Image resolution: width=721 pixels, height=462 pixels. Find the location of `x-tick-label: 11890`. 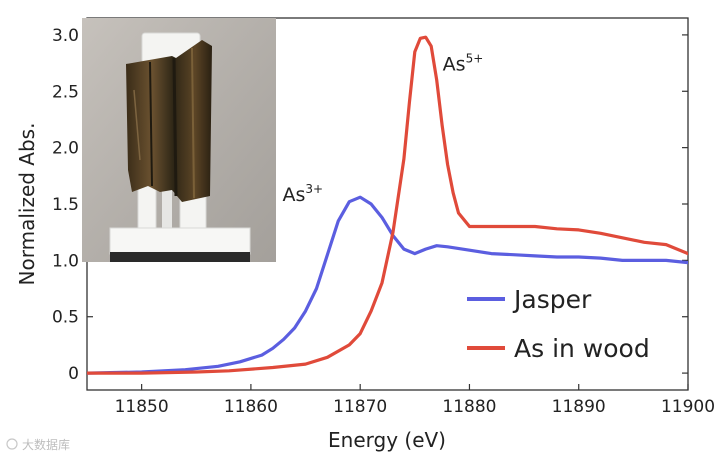

x-tick-label: 11890 is located at coordinates (579, 407).